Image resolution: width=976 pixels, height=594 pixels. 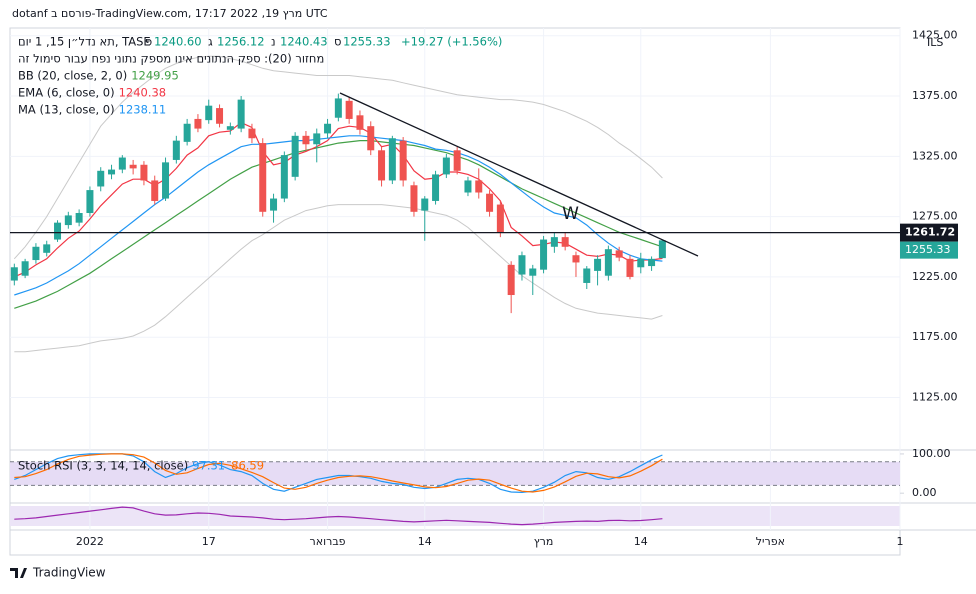 What do you see at coordinates (935, 155) in the screenshot?
I see `y-tick-label: 1325.00` at bounding box center [935, 155].